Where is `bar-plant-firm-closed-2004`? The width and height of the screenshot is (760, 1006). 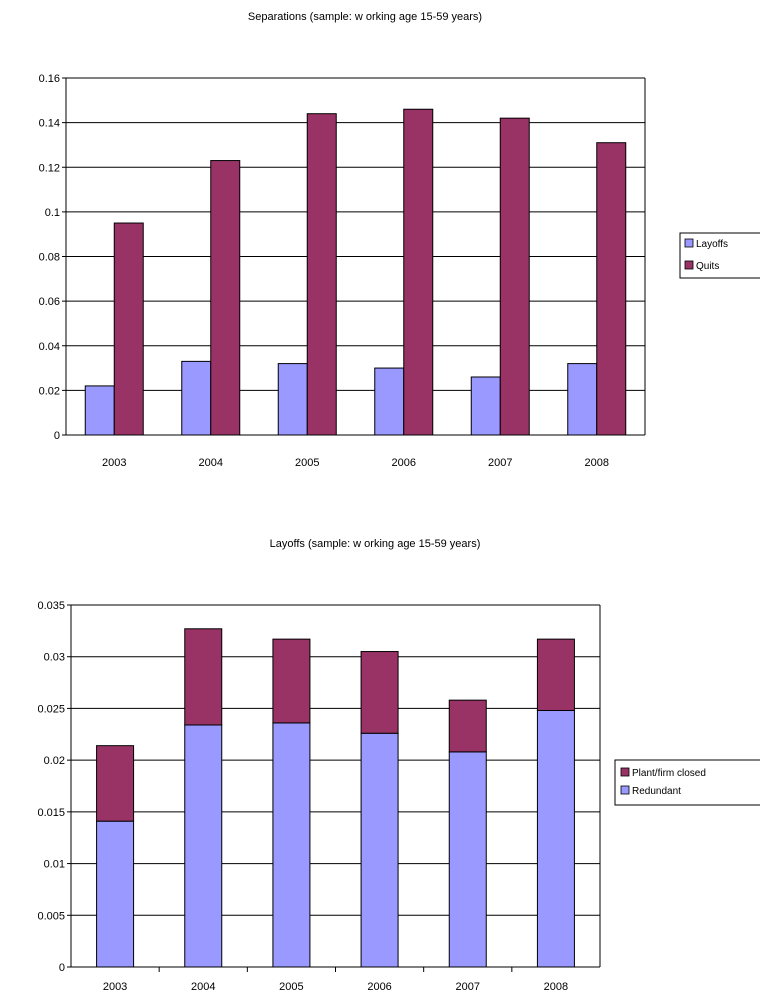 bar-plant-firm-closed-2004 is located at coordinates (203, 677).